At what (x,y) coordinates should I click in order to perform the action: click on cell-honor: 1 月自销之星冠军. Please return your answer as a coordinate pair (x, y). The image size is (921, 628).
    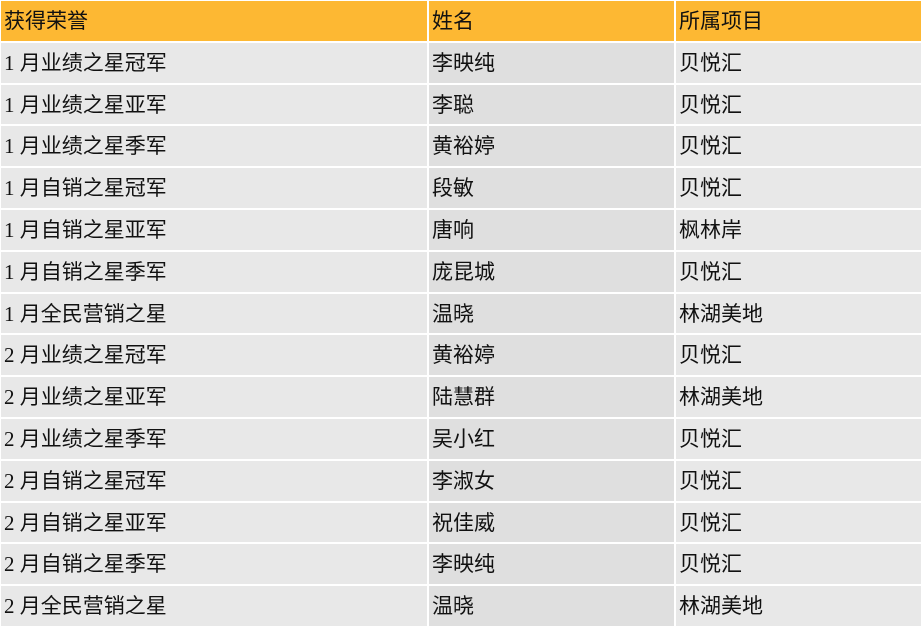
    Looking at the image, I should click on (214, 188).